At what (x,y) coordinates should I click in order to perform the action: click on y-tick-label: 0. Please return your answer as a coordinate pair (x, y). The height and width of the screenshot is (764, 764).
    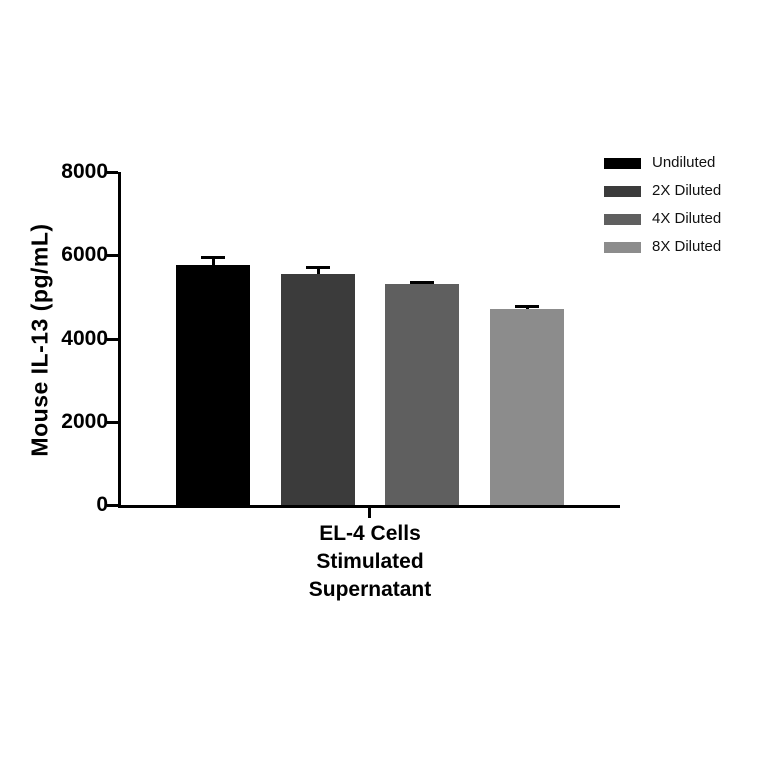
    Looking at the image, I should click on (102, 504).